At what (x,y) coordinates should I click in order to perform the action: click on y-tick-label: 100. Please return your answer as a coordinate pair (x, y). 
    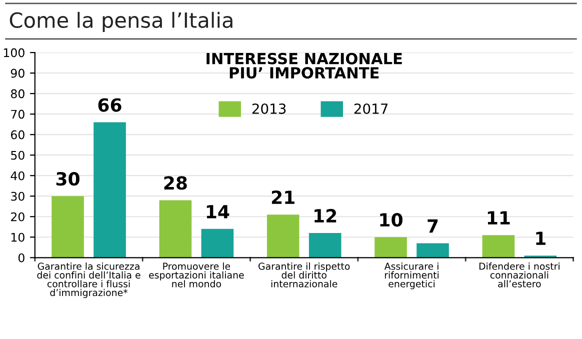
    Looking at the image, I should click on (14, 53).